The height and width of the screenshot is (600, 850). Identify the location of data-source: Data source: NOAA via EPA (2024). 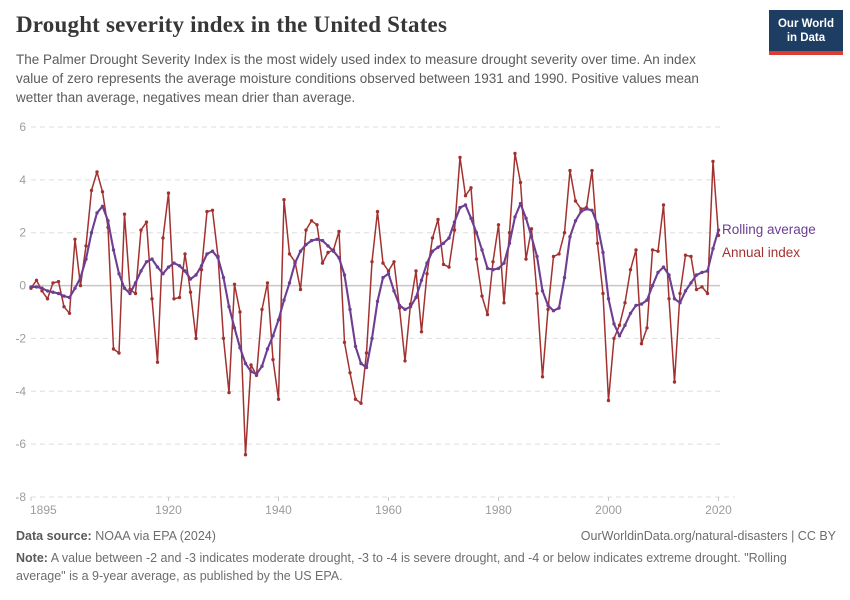
(116, 536).